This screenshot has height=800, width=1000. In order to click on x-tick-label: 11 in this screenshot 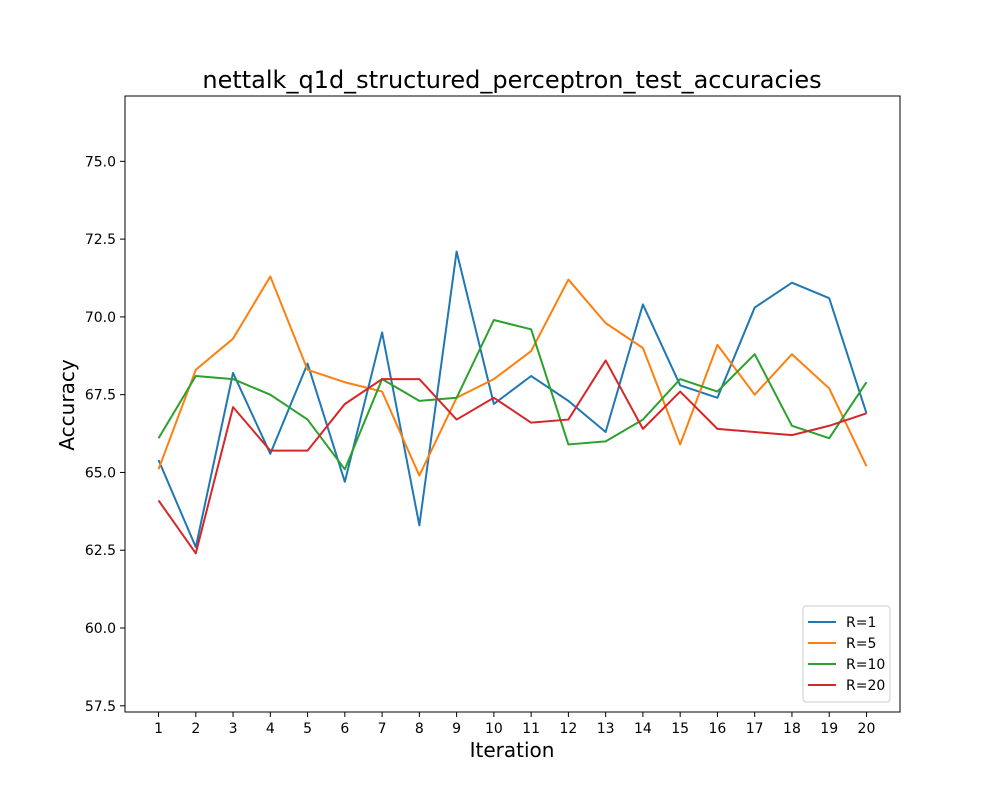, I will do `click(531, 729)`.